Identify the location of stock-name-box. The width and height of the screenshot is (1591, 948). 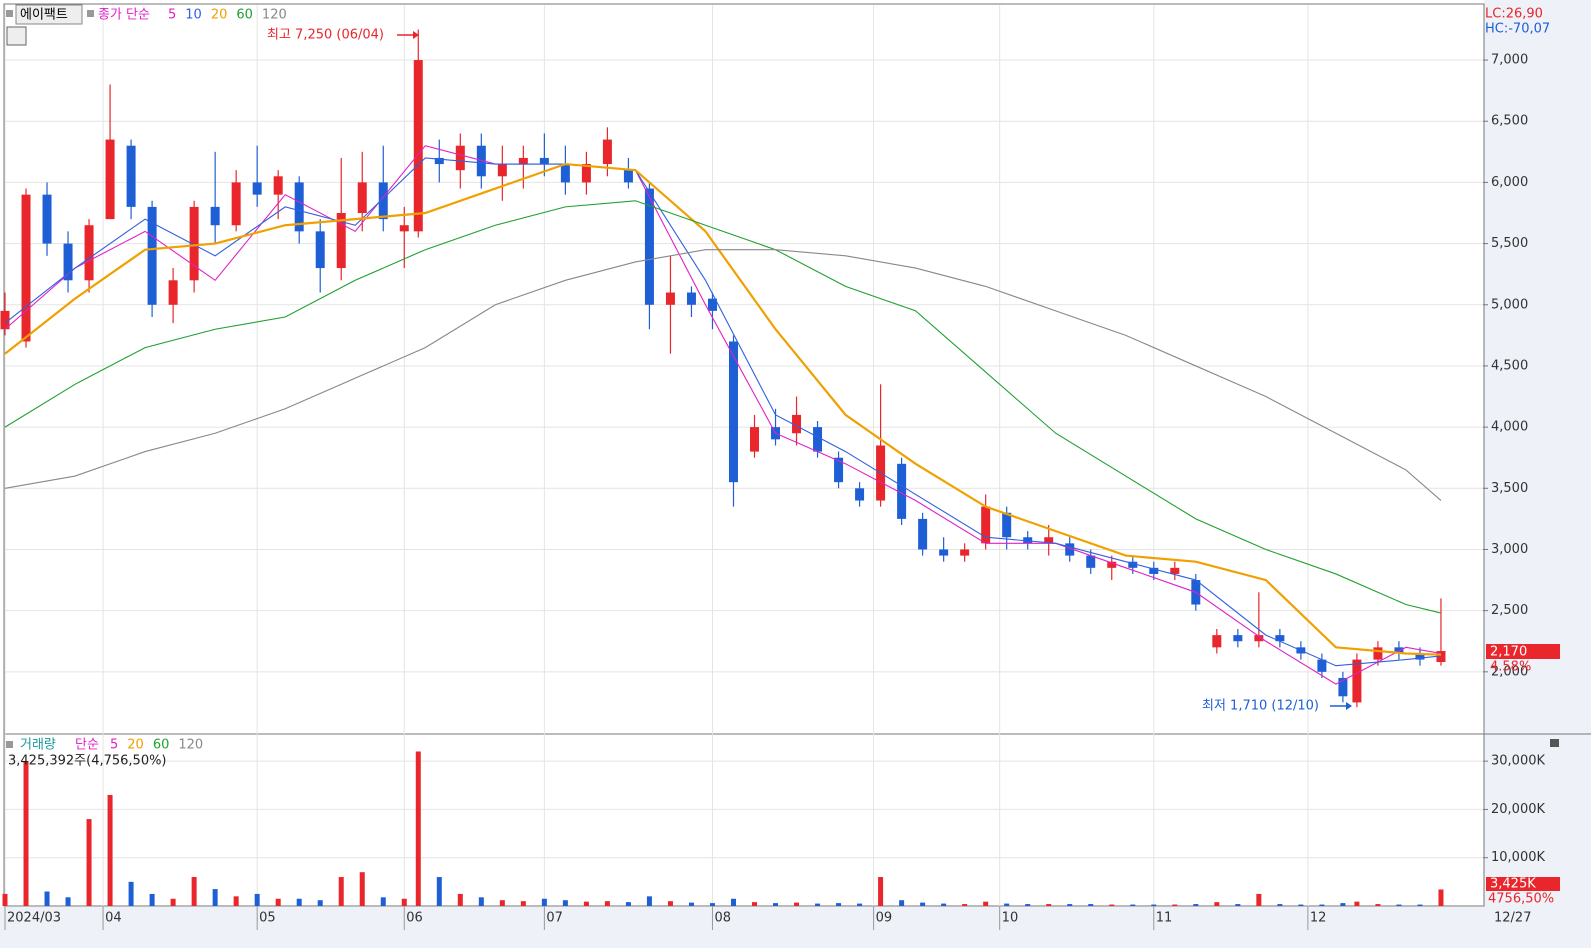
(49, 14).